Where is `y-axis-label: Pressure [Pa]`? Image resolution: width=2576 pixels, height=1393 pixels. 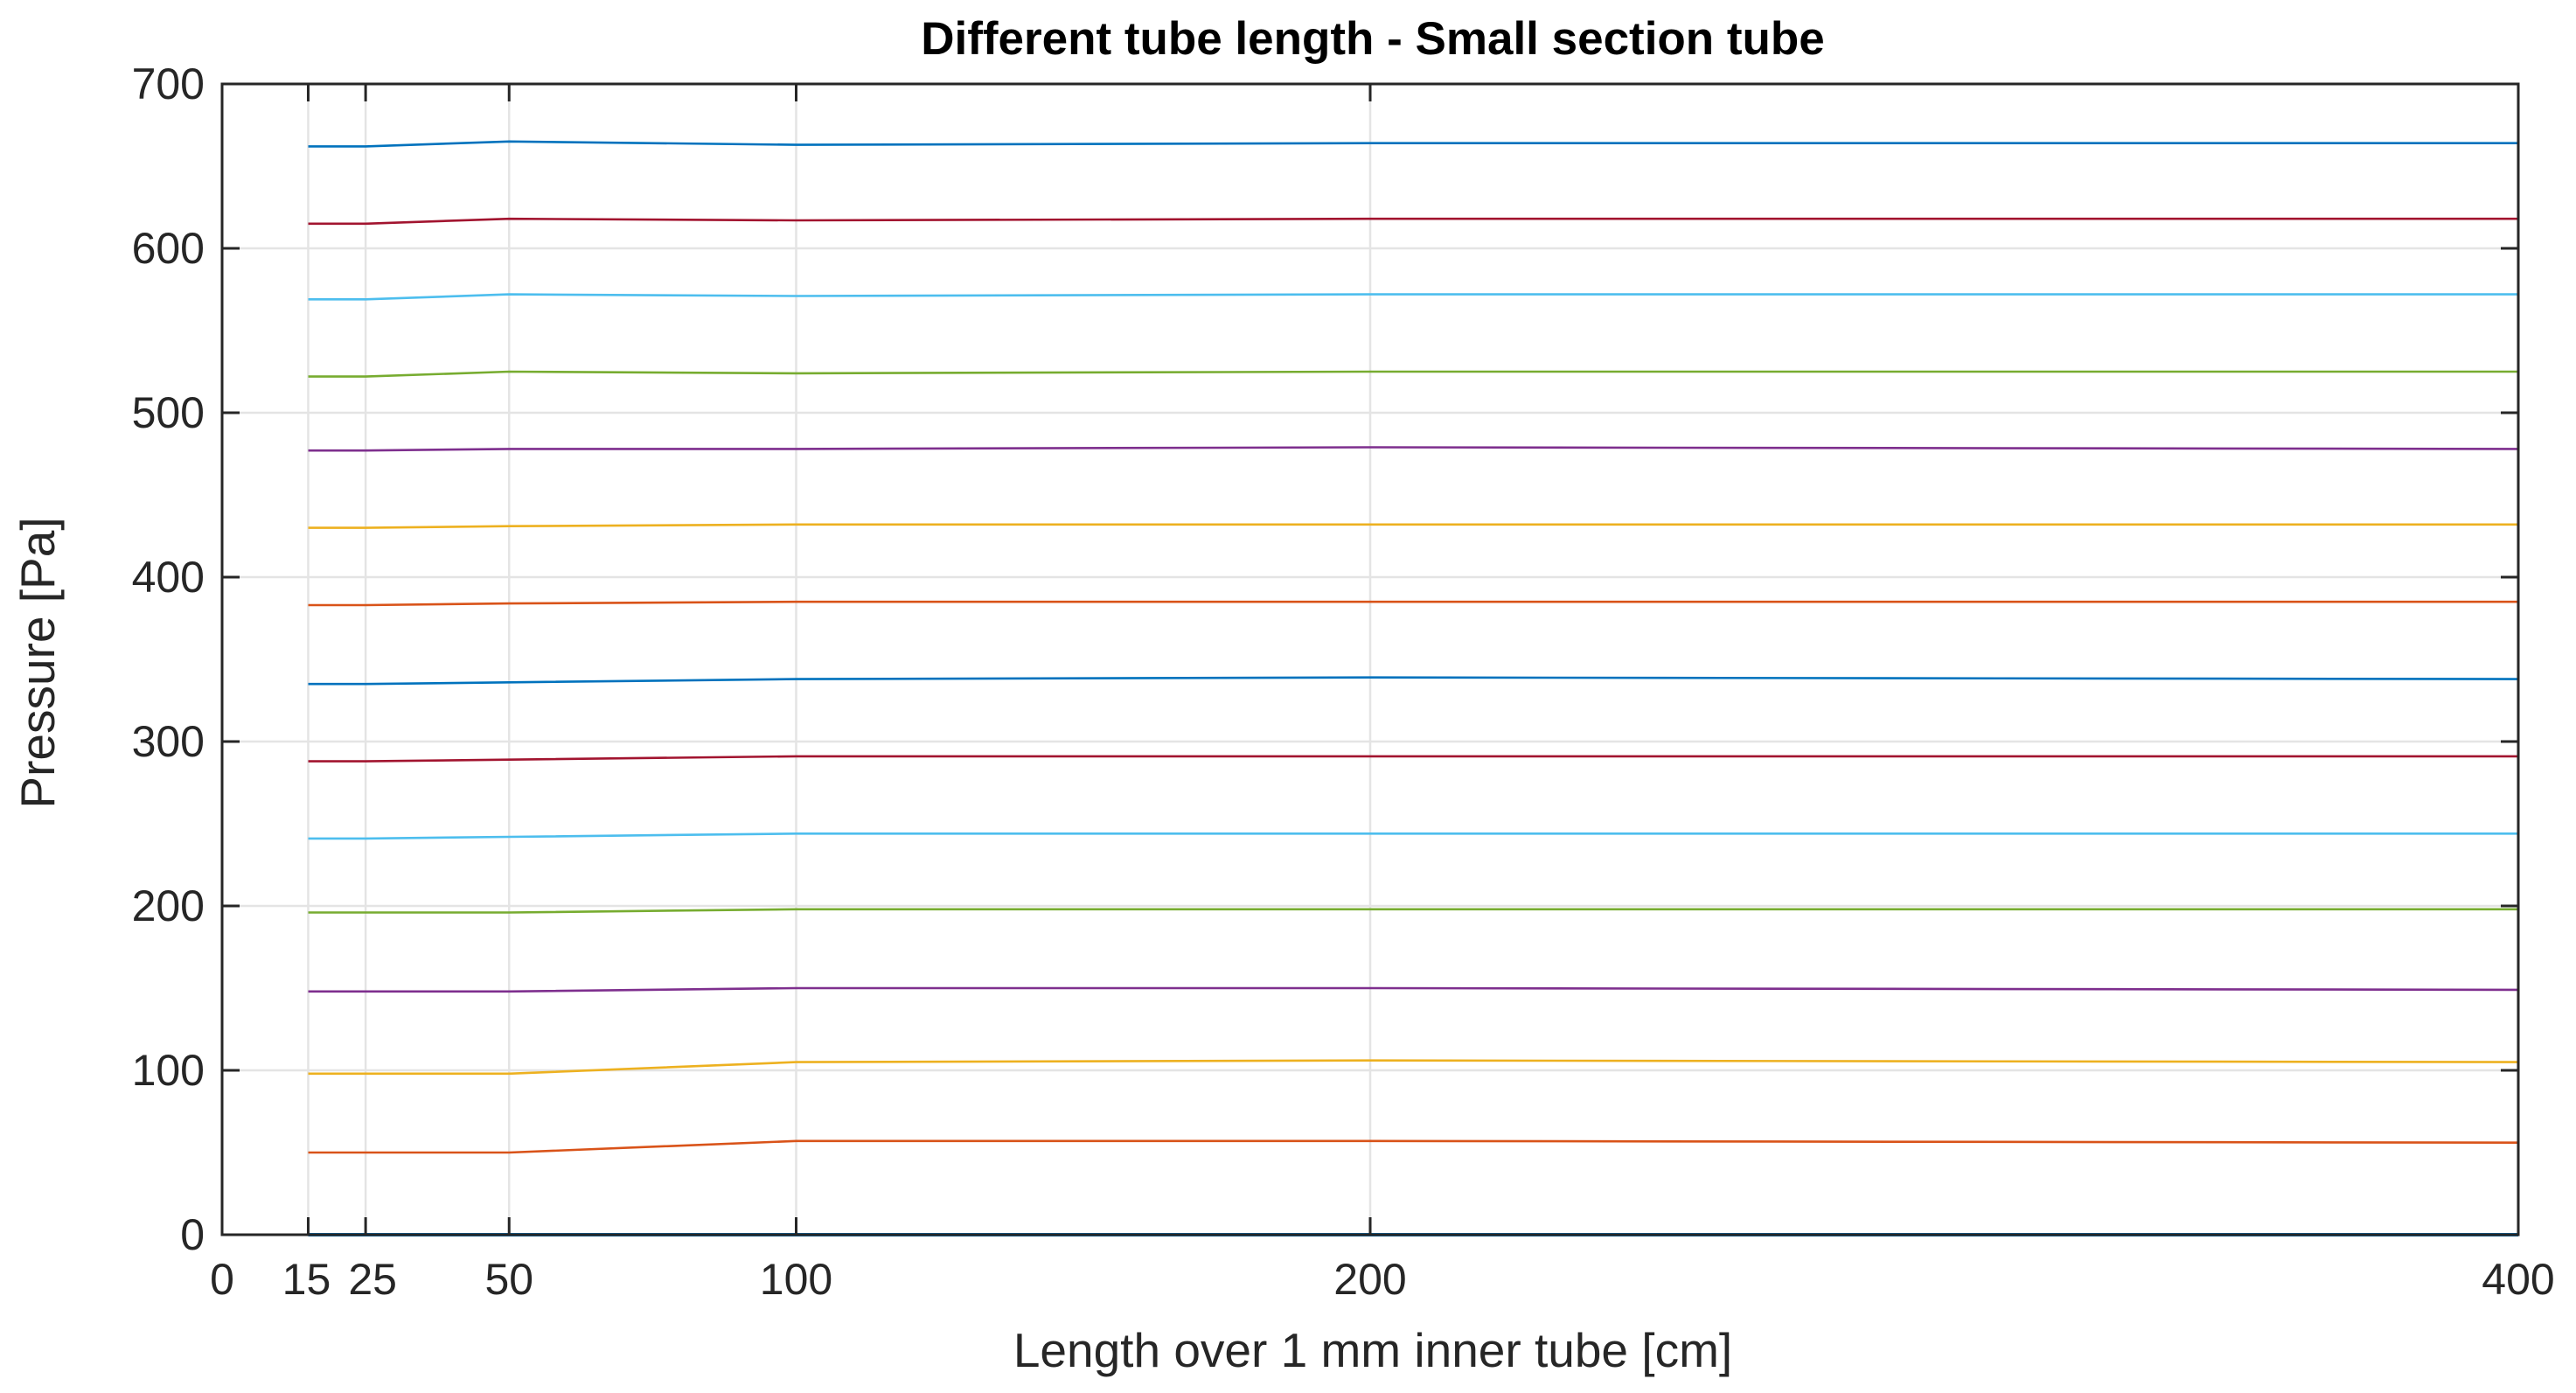
y-axis-label: Pressure [Pa] is located at coordinates (37, 662).